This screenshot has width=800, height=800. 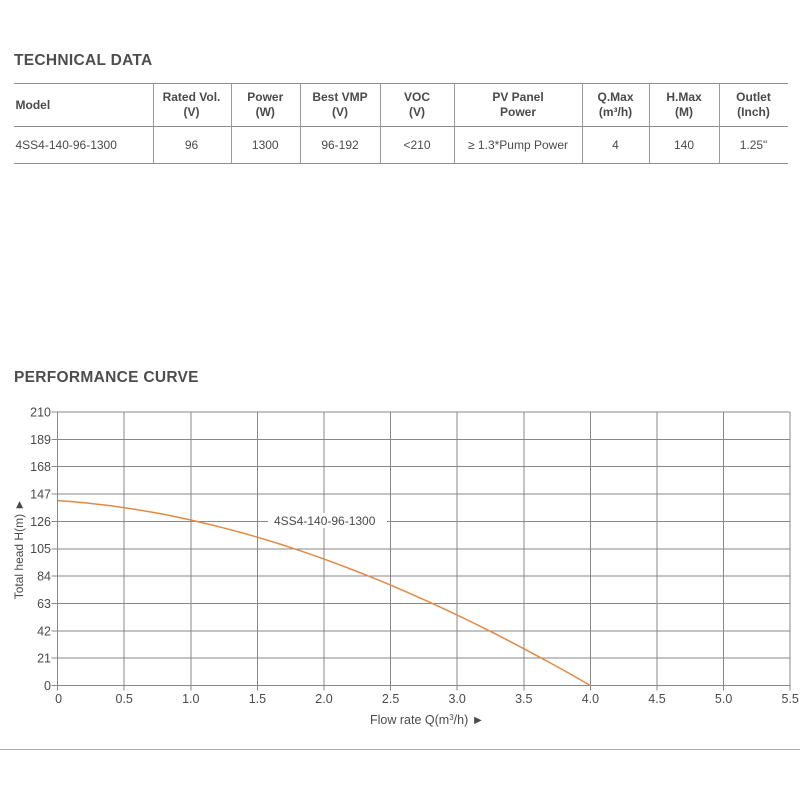 What do you see at coordinates (390, 699) in the screenshot?
I see `svg-text: 2.5` at bounding box center [390, 699].